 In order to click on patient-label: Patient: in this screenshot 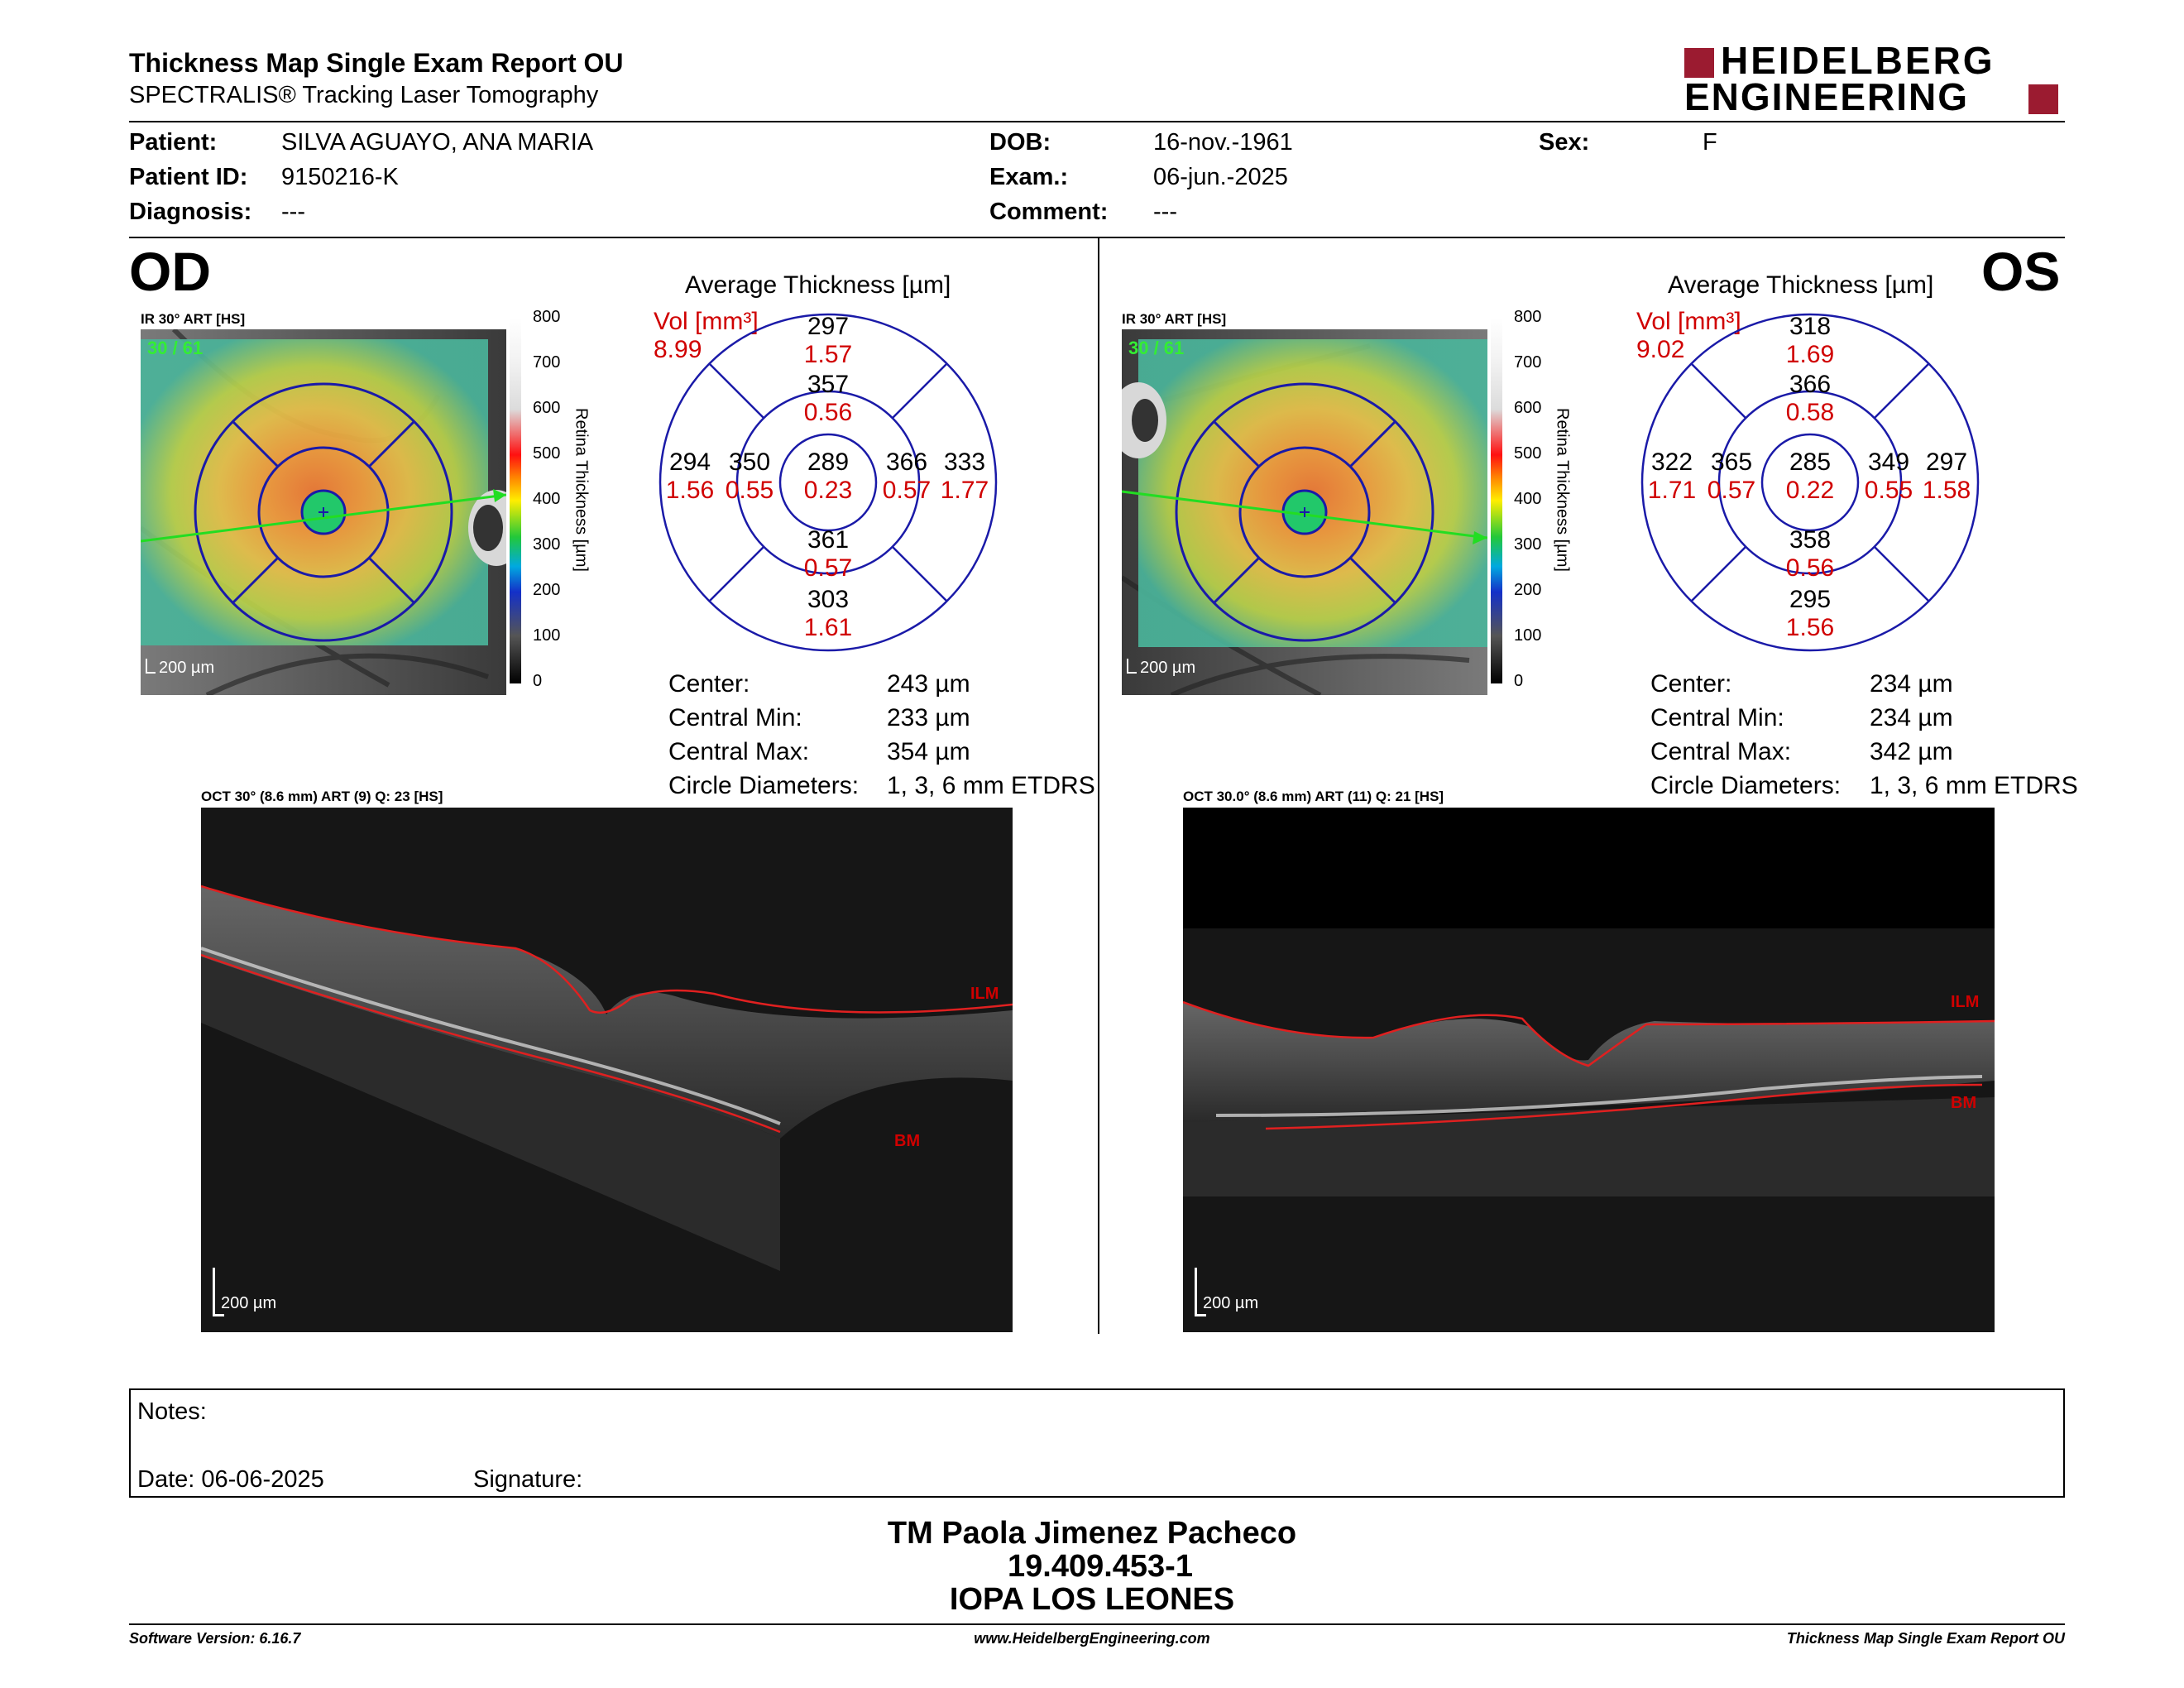, I will do `click(173, 142)`.